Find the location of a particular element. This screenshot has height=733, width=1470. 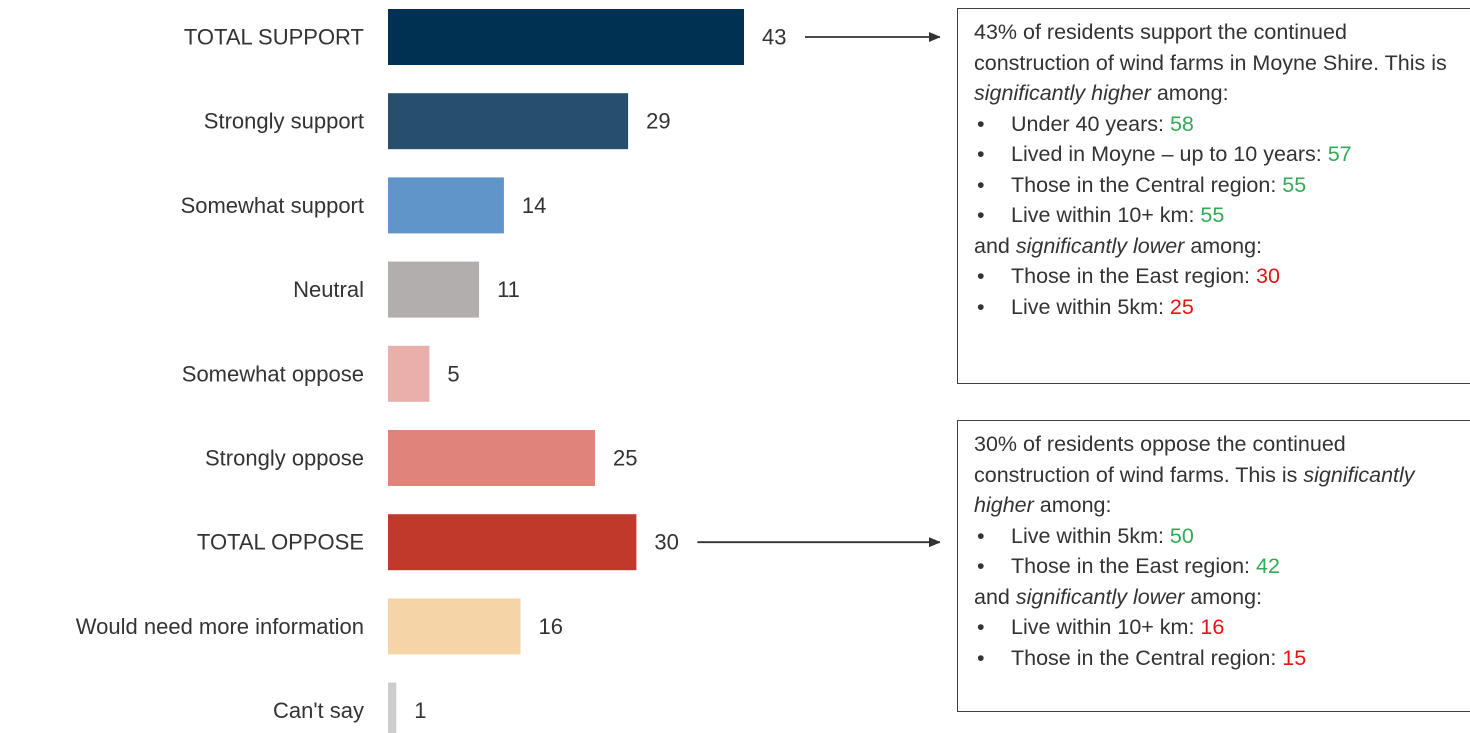

oppose-higher-bullet-item: Live within 5km: 50 is located at coordinates (1218, 536).